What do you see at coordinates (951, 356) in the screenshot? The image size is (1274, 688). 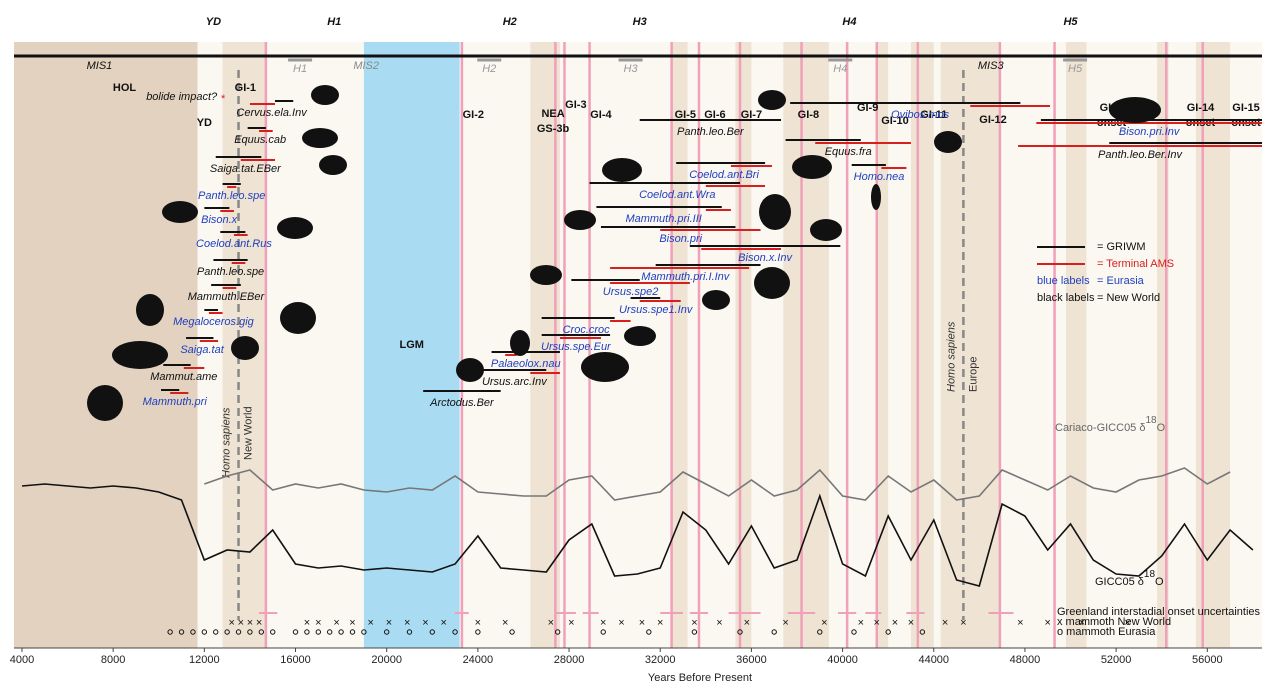 I see `homo-sapiens-label: Homo sapiens` at bounding box center [951, 356].